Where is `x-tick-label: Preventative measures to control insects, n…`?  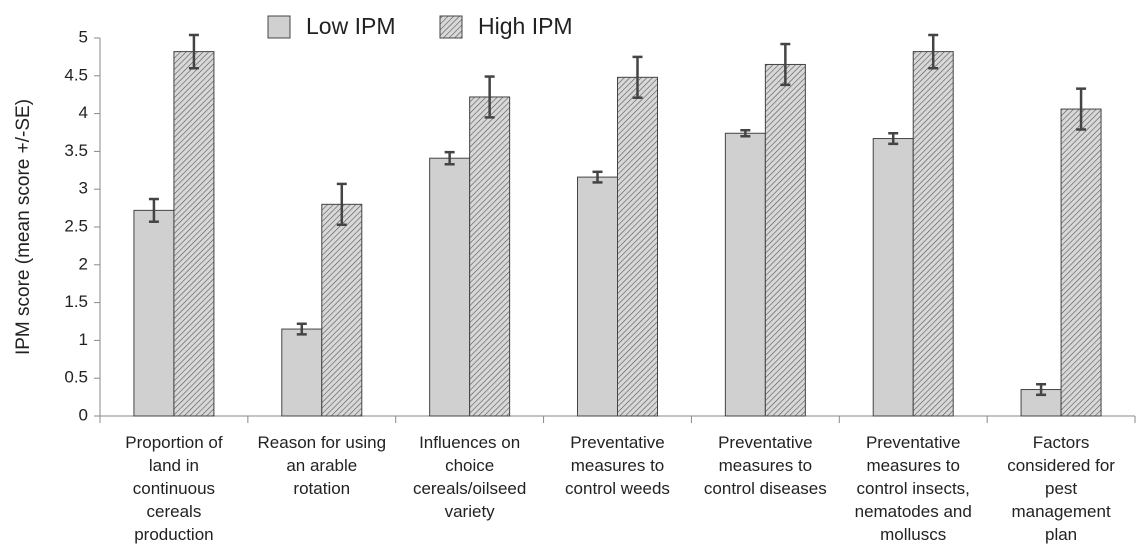
x-tick-label: Preventative measures to control insects, n… is located at coordinates (913, 488).